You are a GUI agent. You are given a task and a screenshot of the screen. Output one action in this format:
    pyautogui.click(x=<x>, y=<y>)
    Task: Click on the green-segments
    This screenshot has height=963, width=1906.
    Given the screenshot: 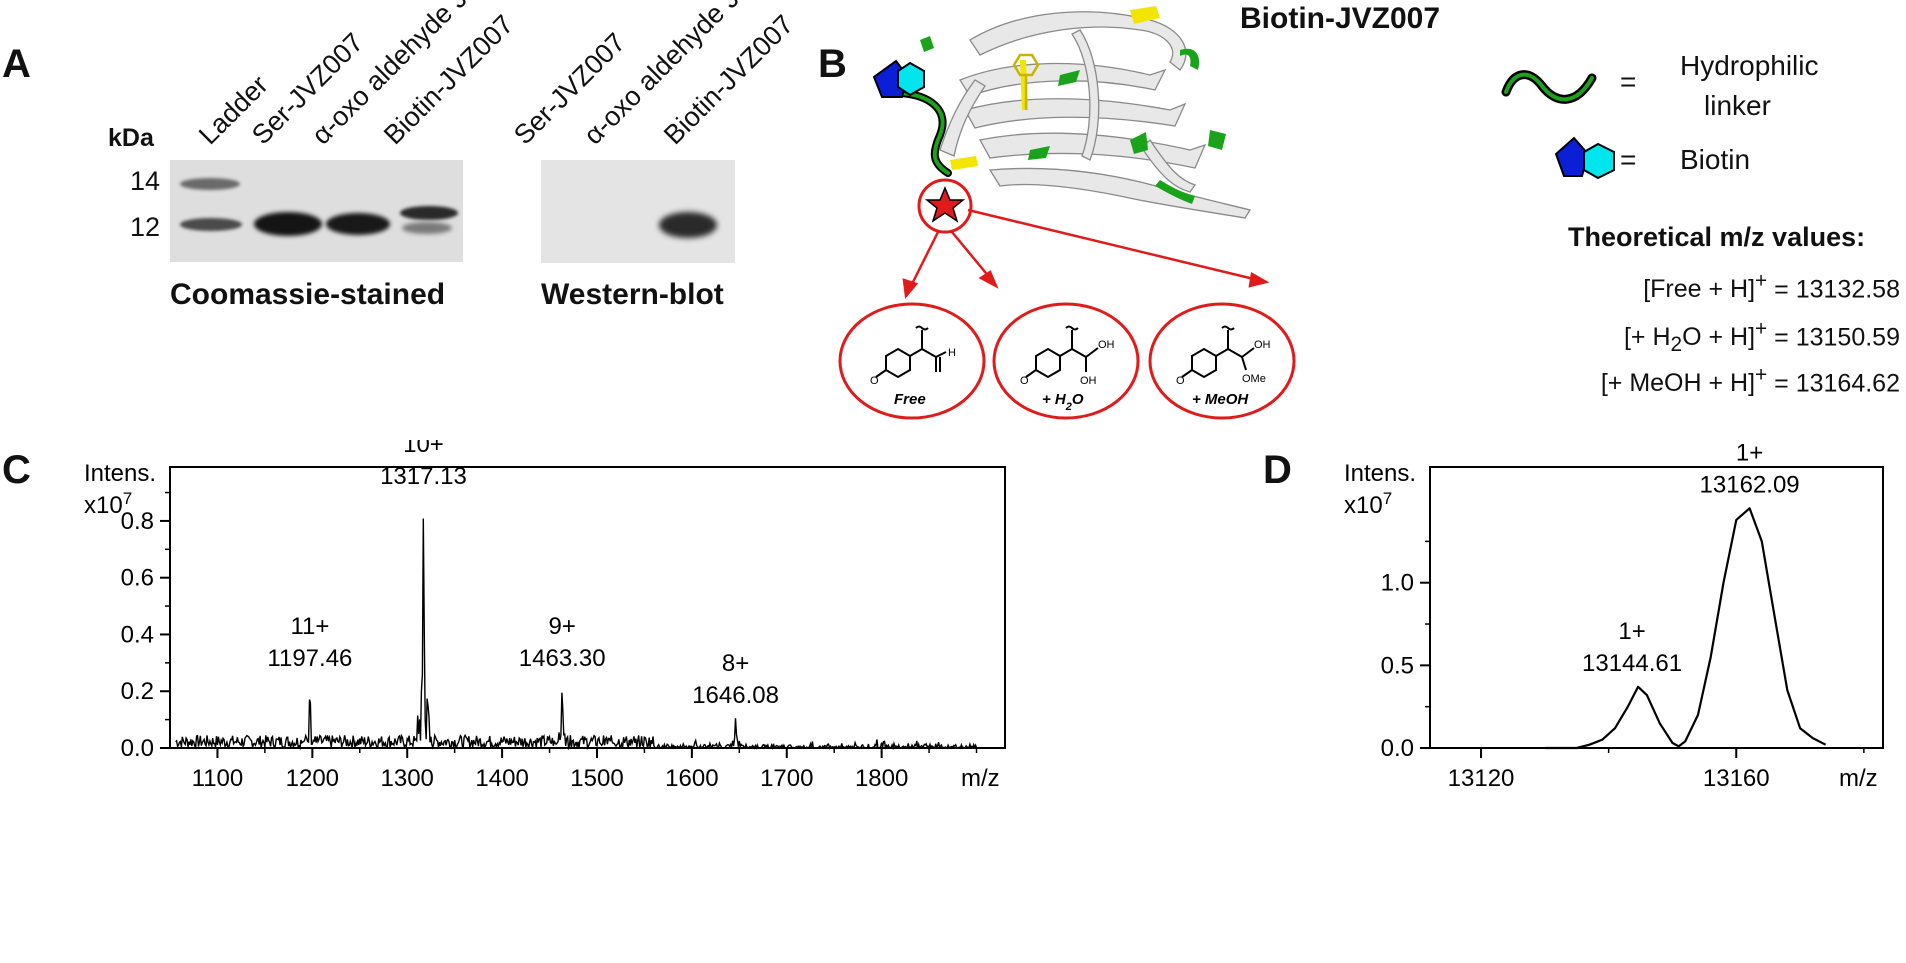 What is the action you would take?
    pyautogui.click(x=1073, y=120)
    